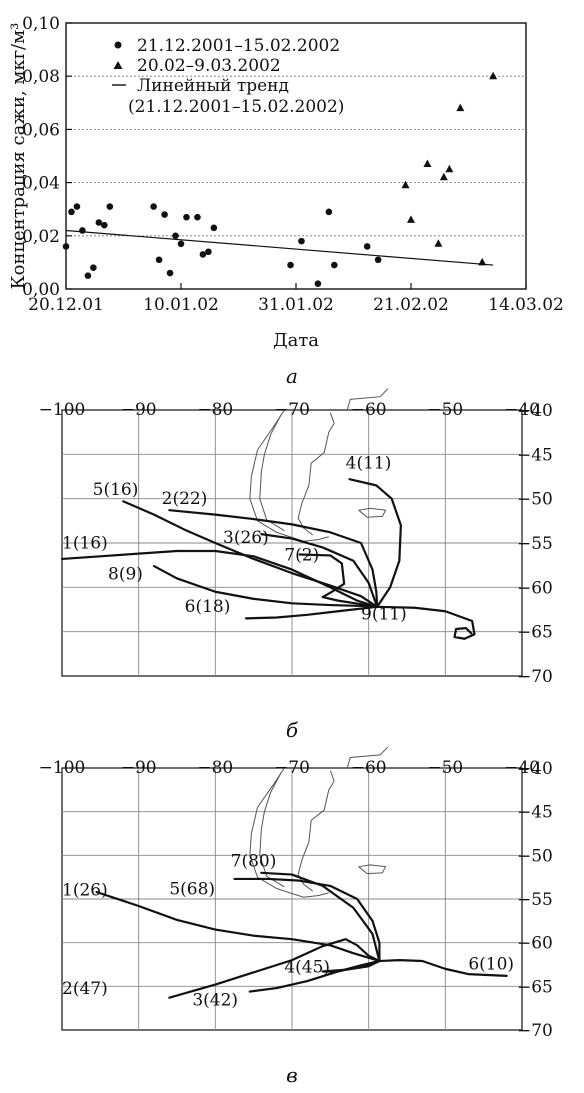  Describe the element at coordinates (296, 299) in the screenshot. I see `x-axis-ticks: 20.12.01 10.01.02 31.01.02 21.02.02 14.03.02` at that location.